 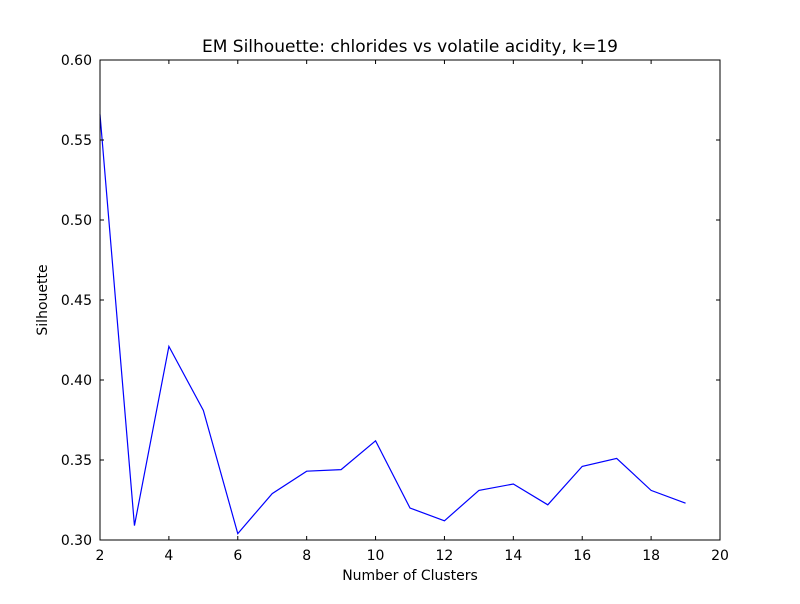 I want to click on y-tick-label: 0.60, so click(x=76, y=61).